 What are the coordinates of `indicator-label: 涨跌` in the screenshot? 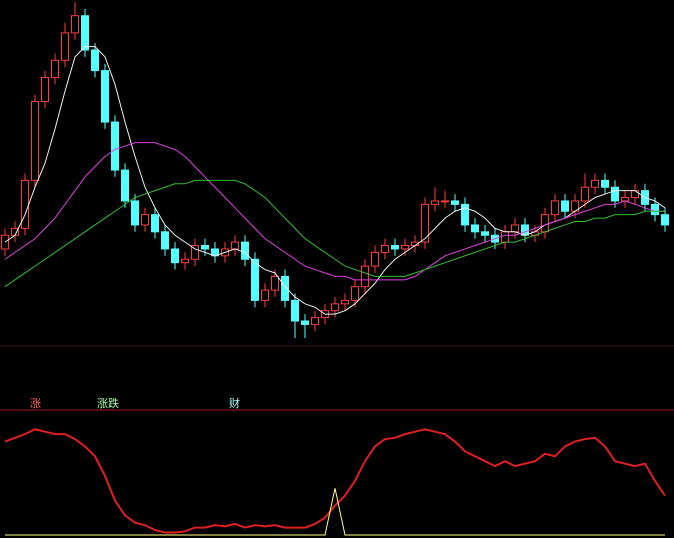 It's located at (108, 403).